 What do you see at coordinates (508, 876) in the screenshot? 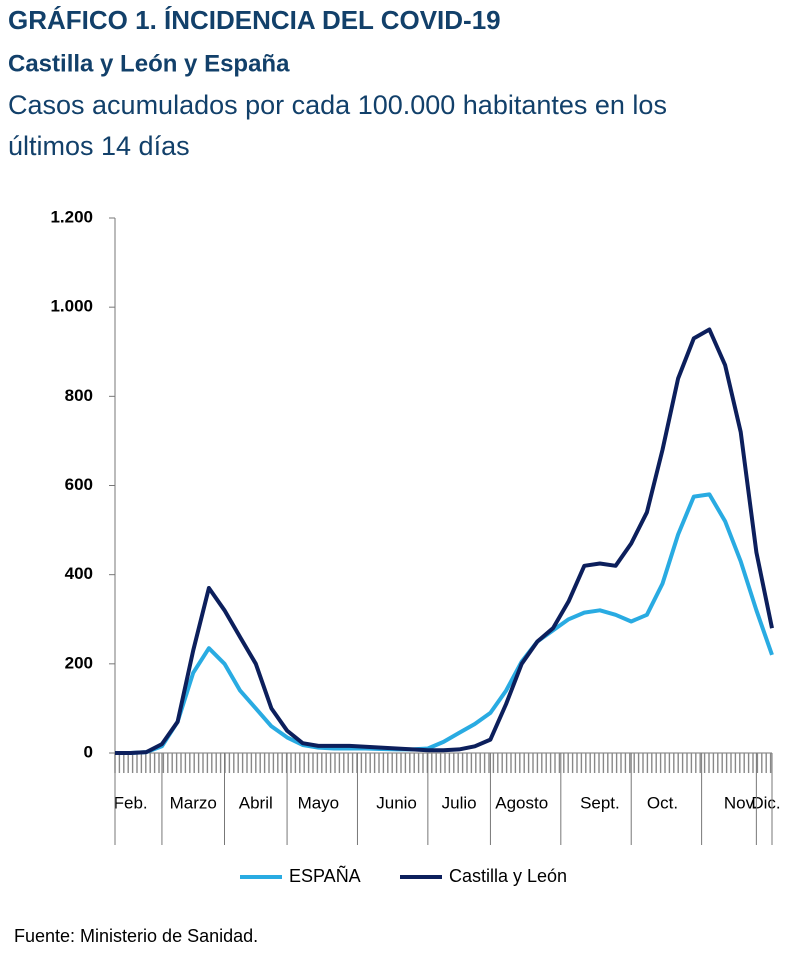
I see `legend-label: Castilla y León` at bounding box center [508, 876].